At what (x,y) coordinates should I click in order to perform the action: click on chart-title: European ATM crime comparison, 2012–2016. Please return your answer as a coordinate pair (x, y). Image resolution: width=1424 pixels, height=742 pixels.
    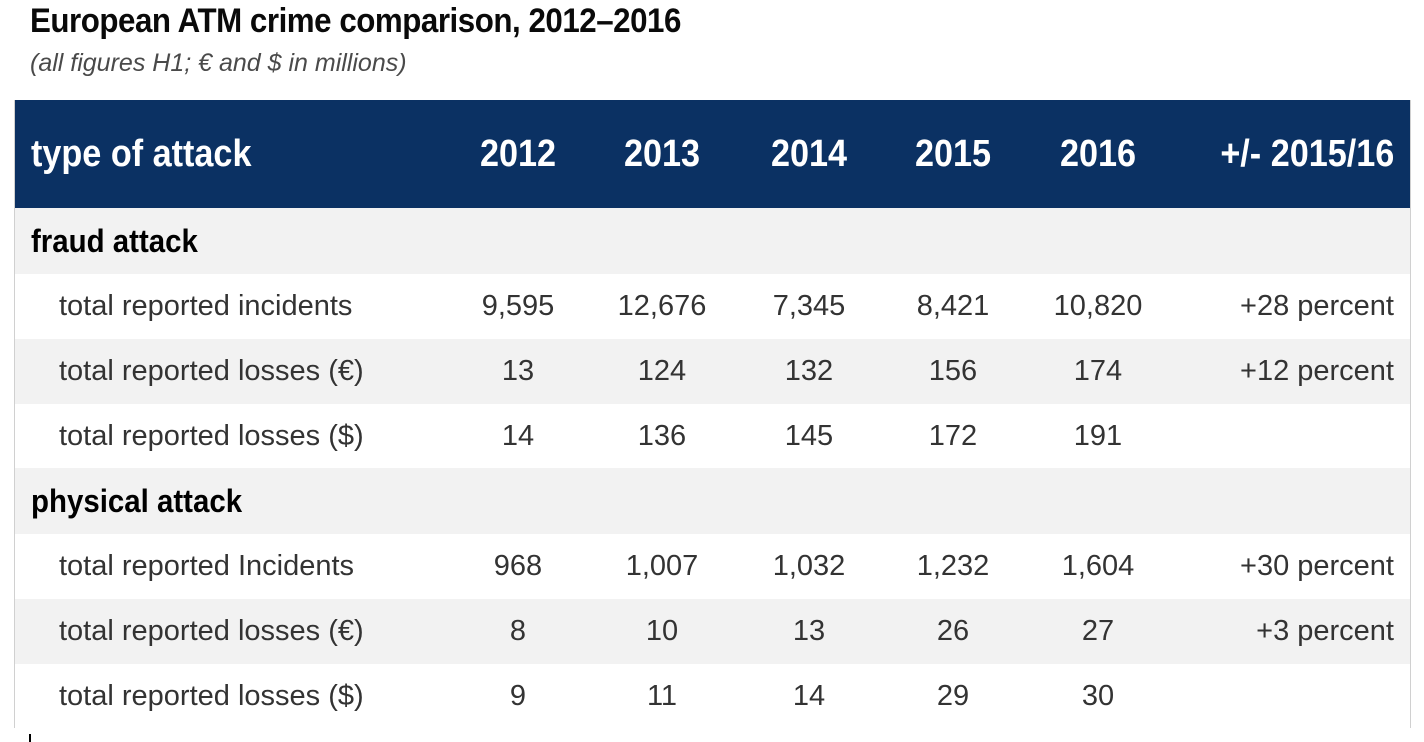
    Looking at the image, I should click on (355, 21).